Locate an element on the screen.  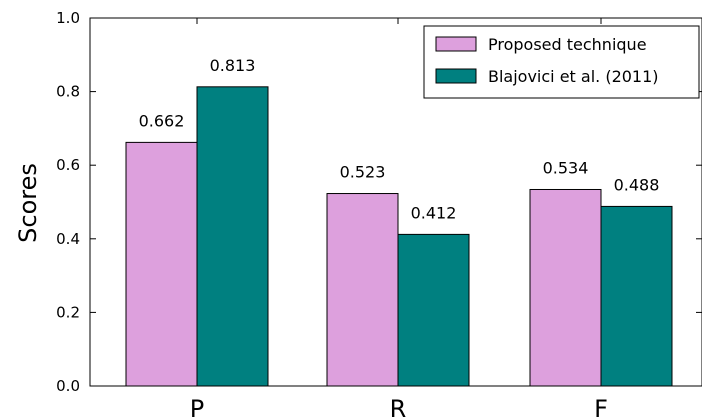
data-label-blajovici-p: 0.813 is located at coordinates (233, 65).